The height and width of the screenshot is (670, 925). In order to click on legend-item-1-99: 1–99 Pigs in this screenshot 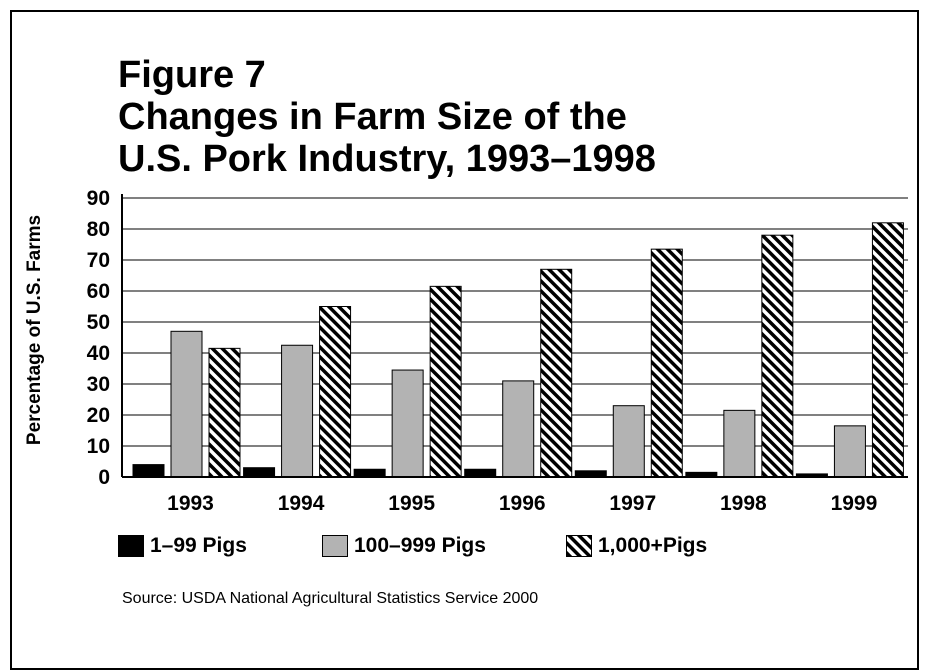, I will do `click(182, 546)`.